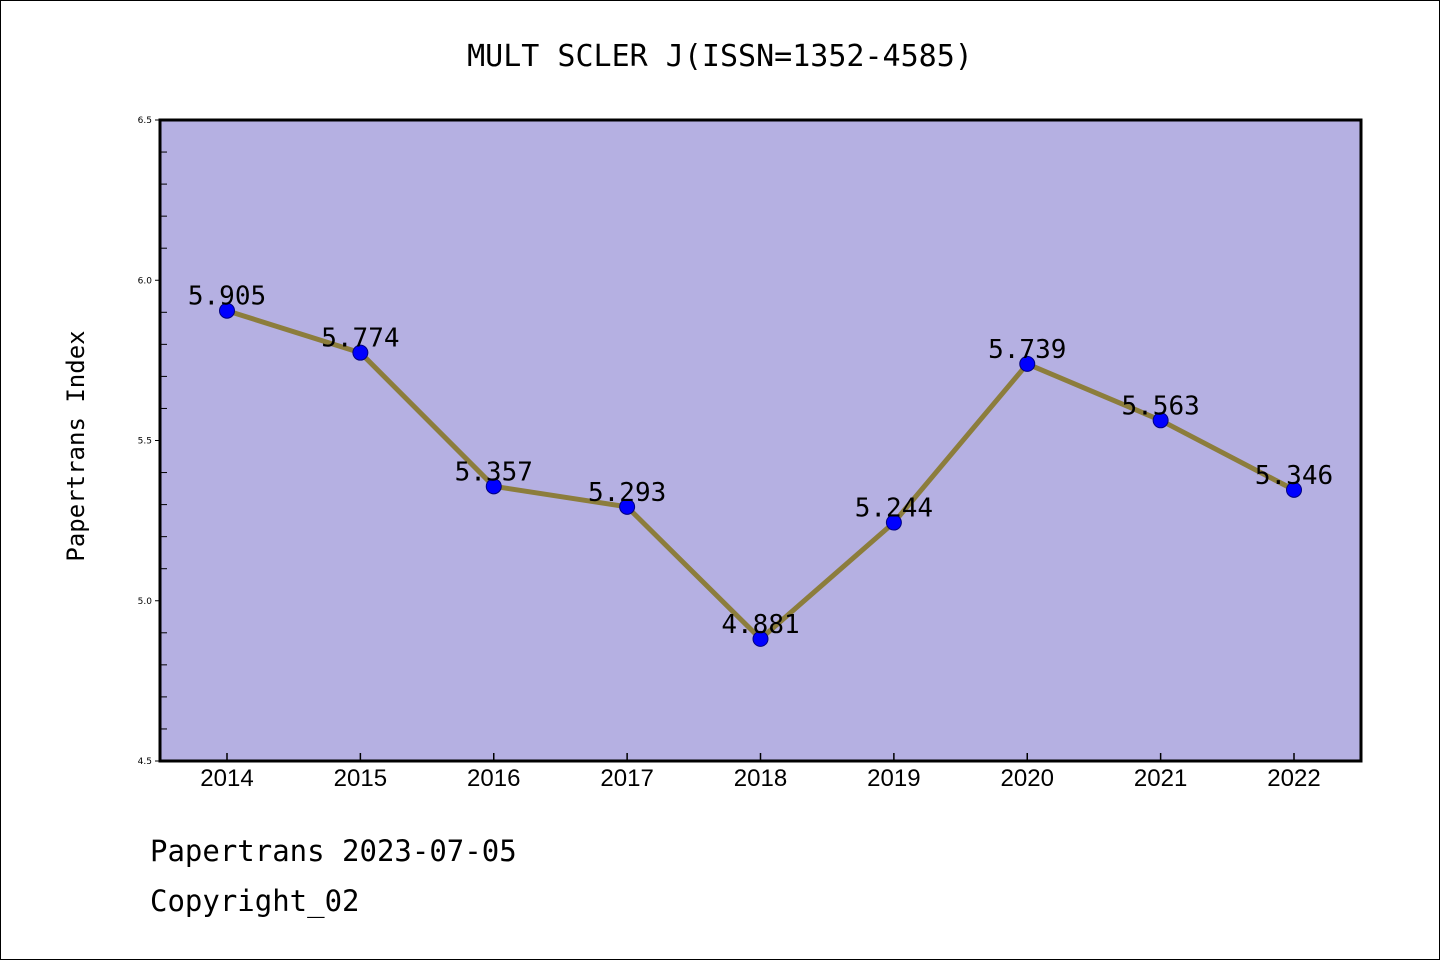 The width and height of the screenshot is (1440, 960). What do you see at coordinates (760, 778) in the screenshot?
I see `x-tick-label: 2018` at bounding box center [760, 778].